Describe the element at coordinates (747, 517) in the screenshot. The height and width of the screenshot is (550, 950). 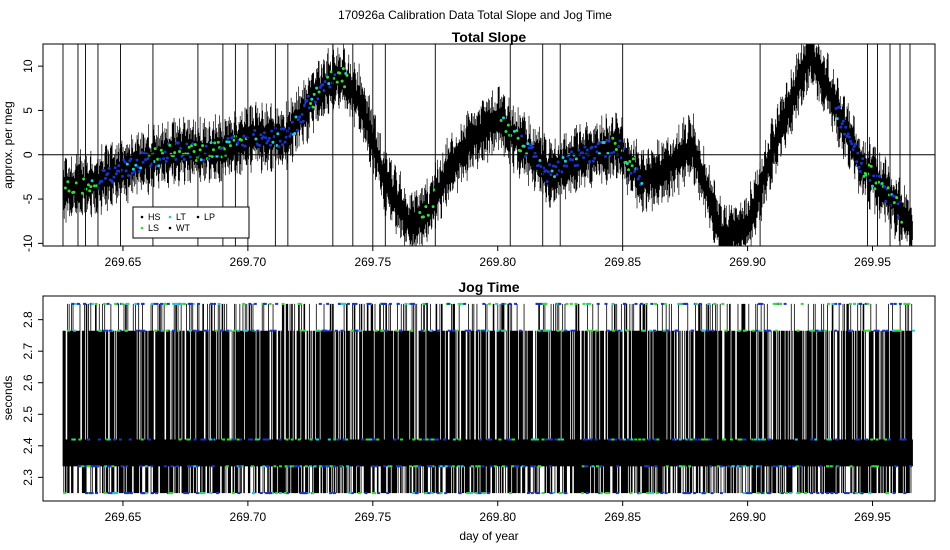
I see `jog-time-xtick-label: 269.90` at that location.